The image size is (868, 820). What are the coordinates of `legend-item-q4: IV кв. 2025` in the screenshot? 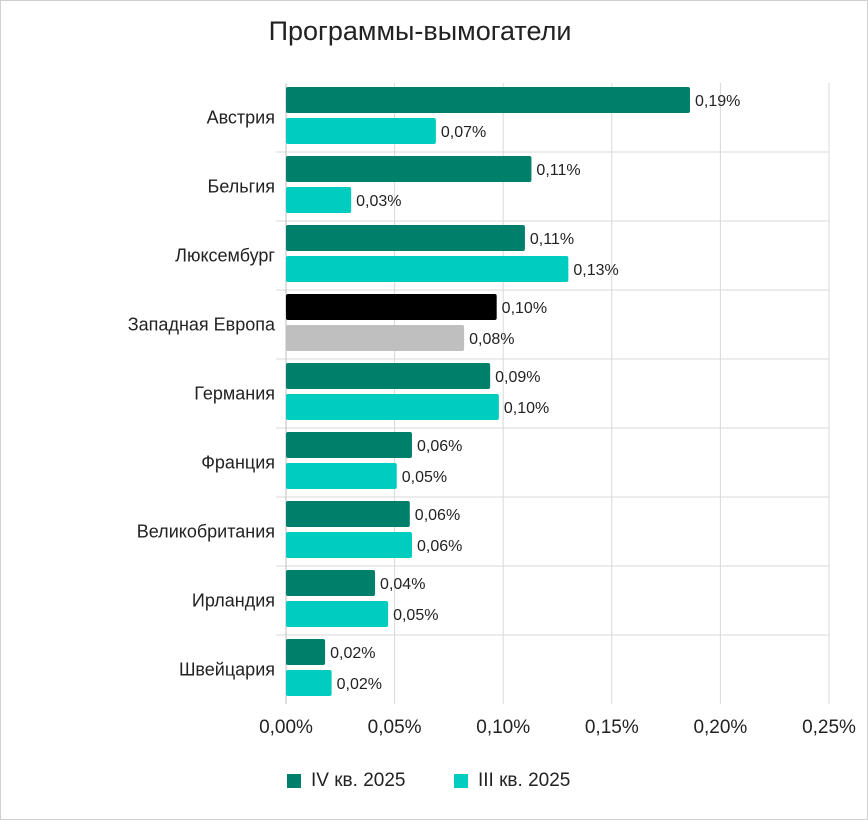 It's located at (346, 781).